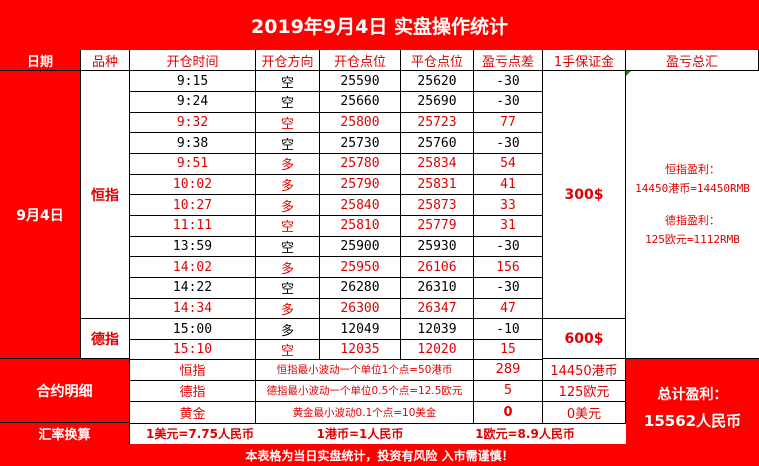 The height and width of the screenshot is (466, 759). I want to click on header-cell: 1手保证金, so click(584, 60).